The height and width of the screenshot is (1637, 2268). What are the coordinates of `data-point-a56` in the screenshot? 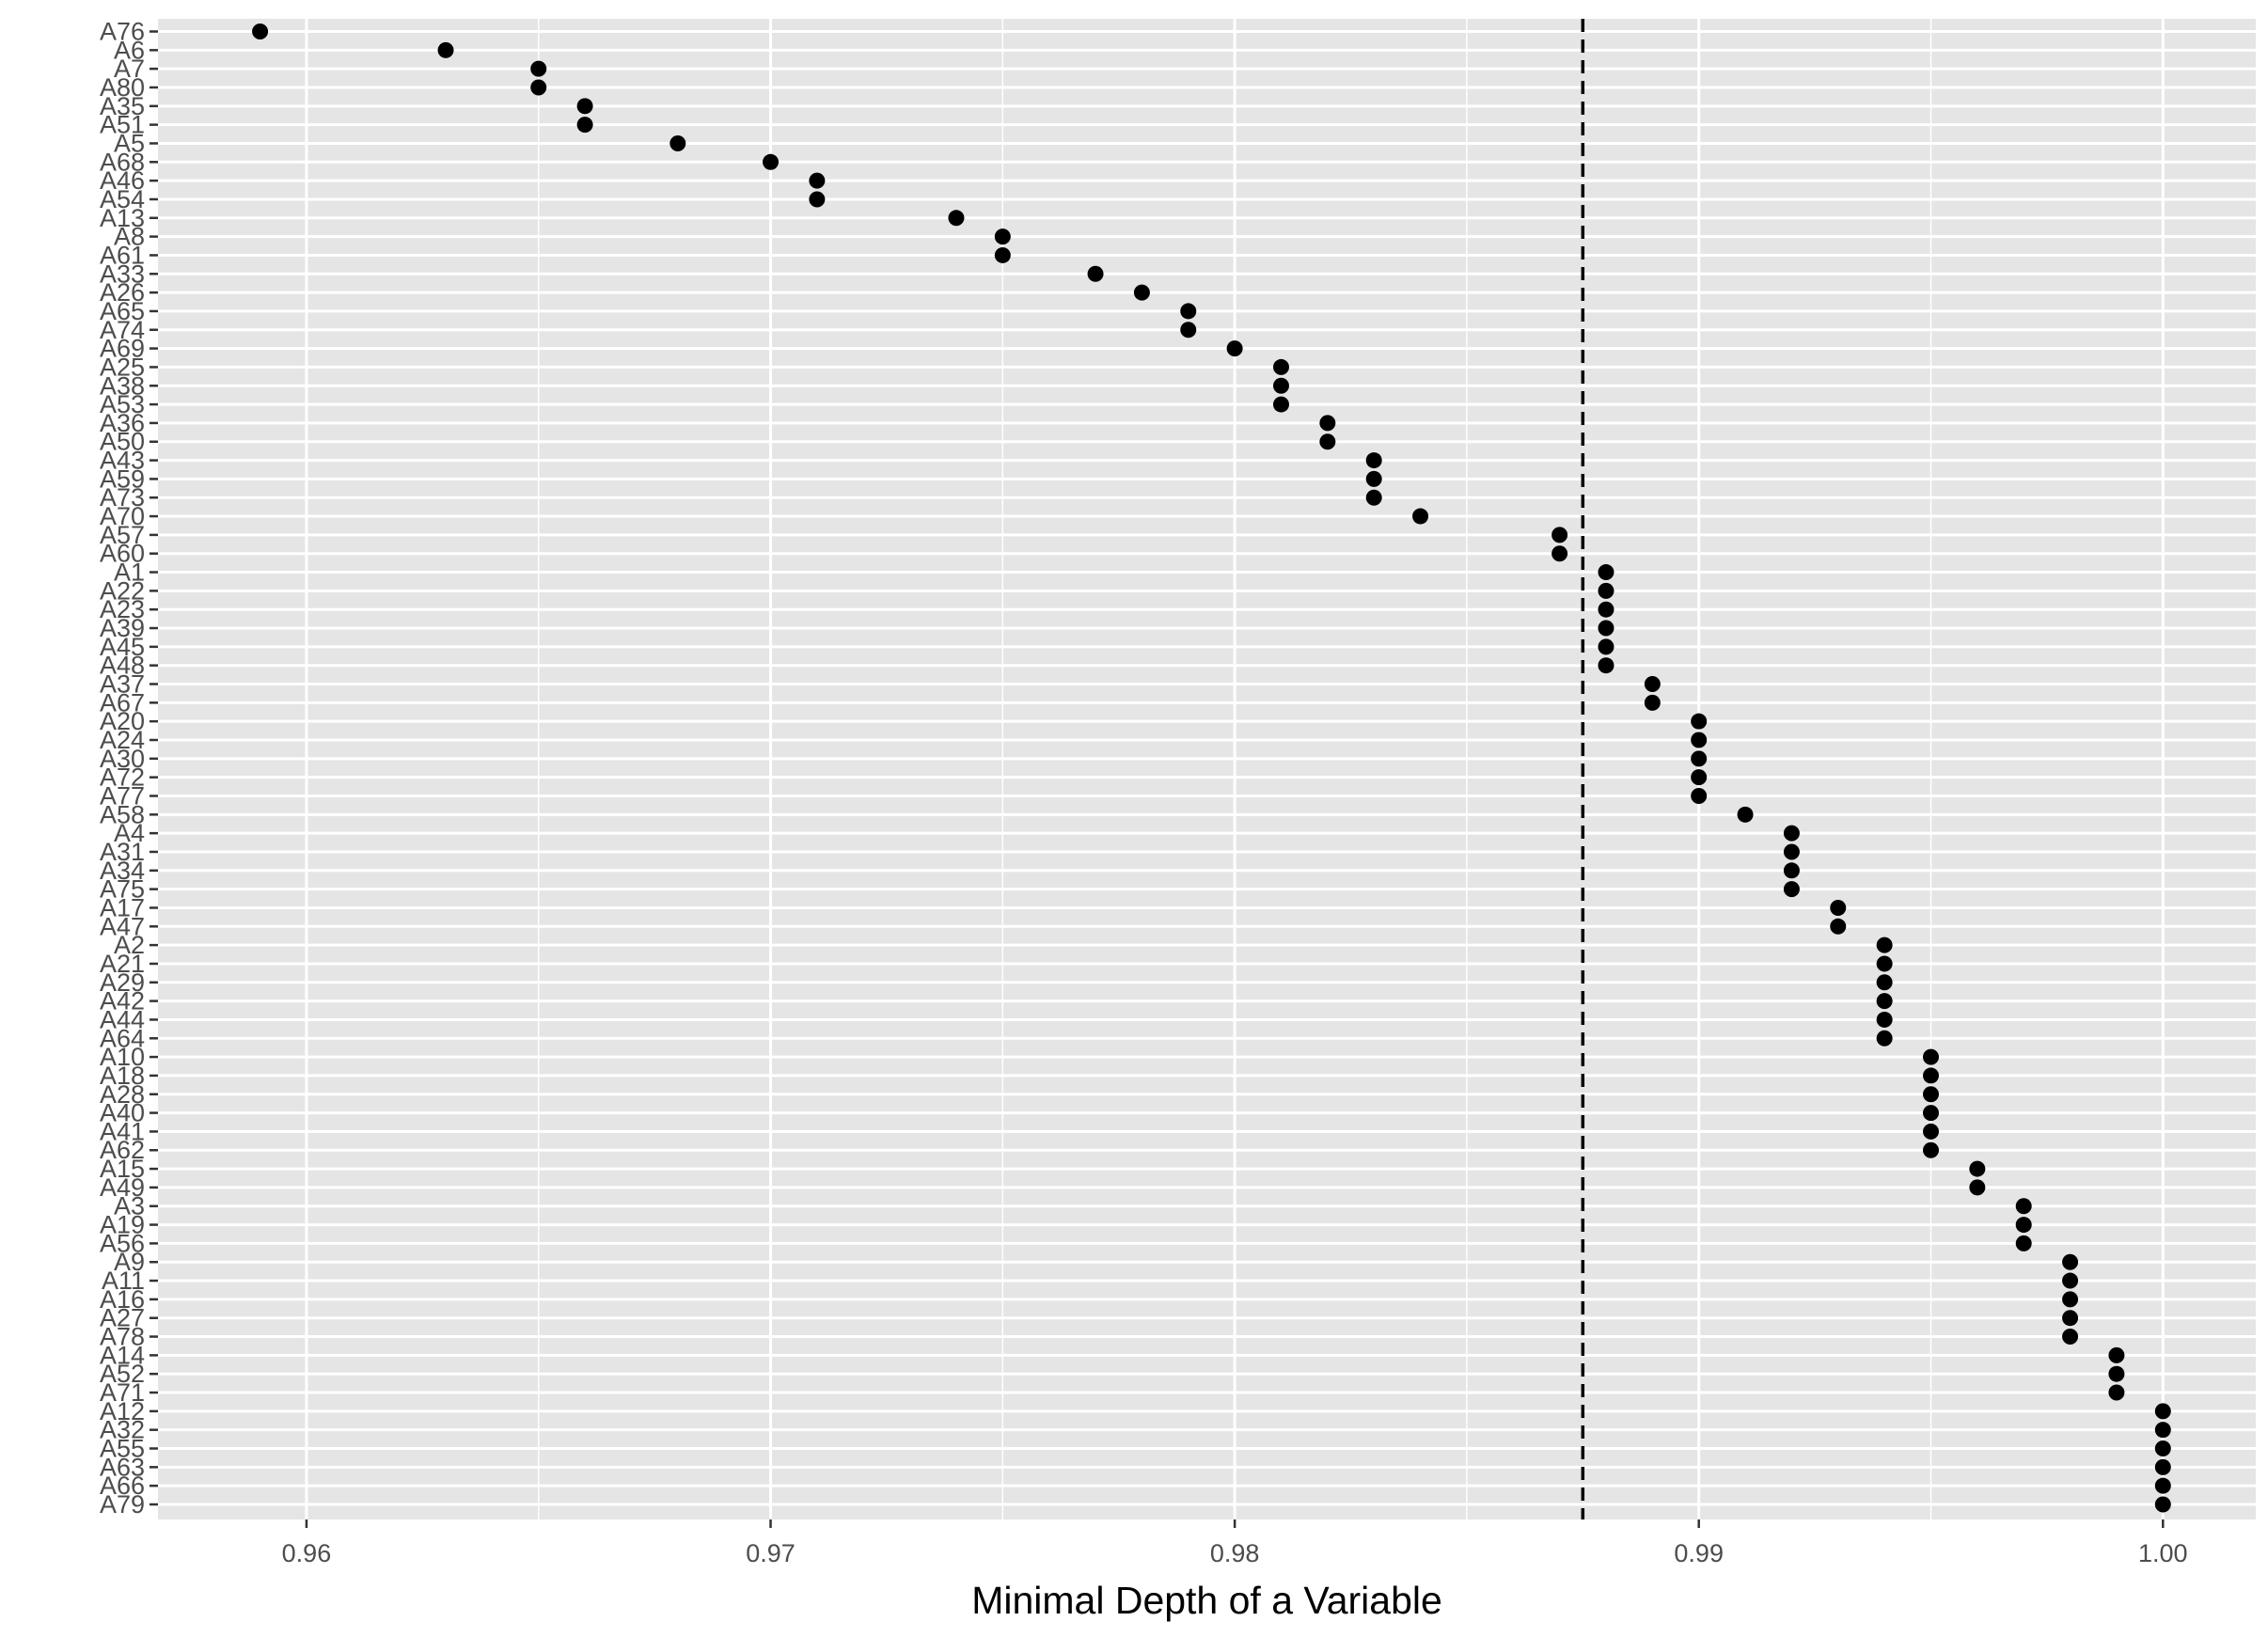 It's located at (2023, 1243).